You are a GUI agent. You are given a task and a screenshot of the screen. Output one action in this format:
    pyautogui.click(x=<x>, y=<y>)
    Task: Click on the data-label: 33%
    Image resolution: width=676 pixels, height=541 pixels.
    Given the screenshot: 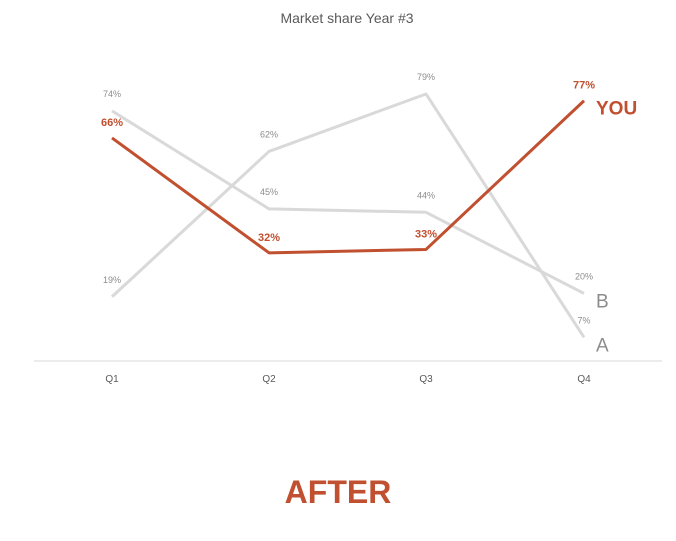 What is the action you would take?
    pyautogui.click(x=426, y=234)
    